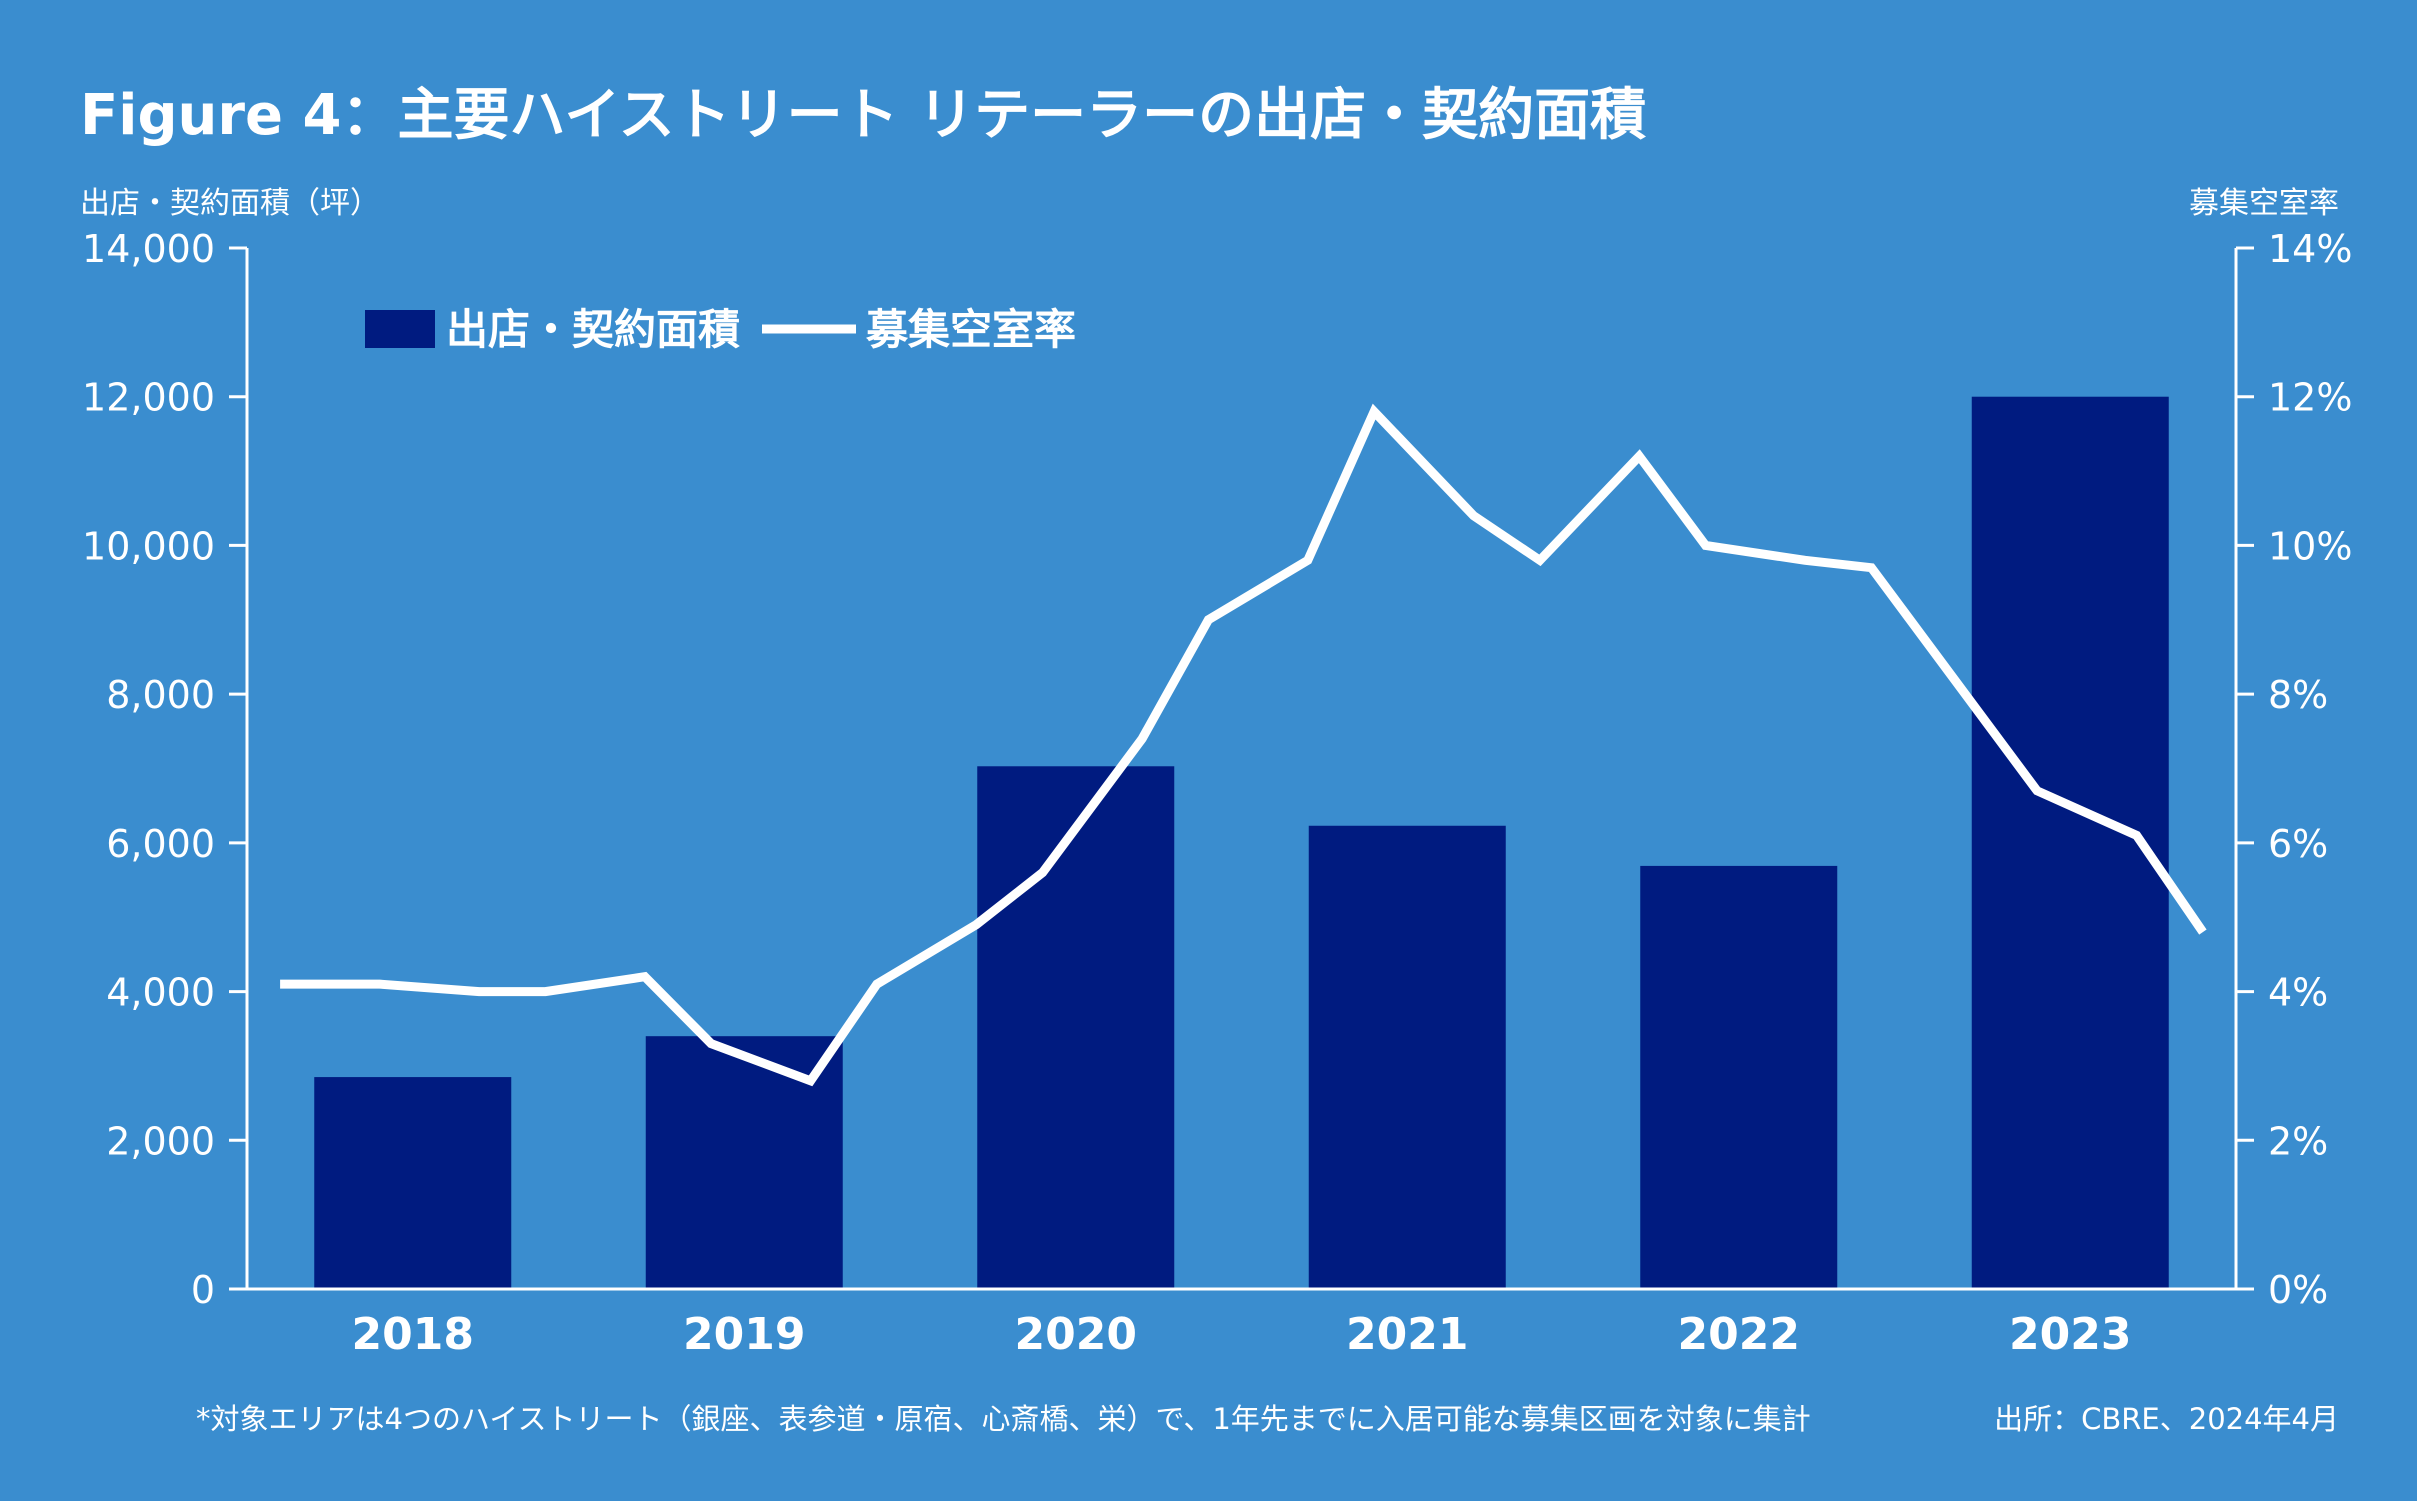 The width and height of the screenshot is (2417, 1501). I want to click on bar-2018, so click(413, 1183).